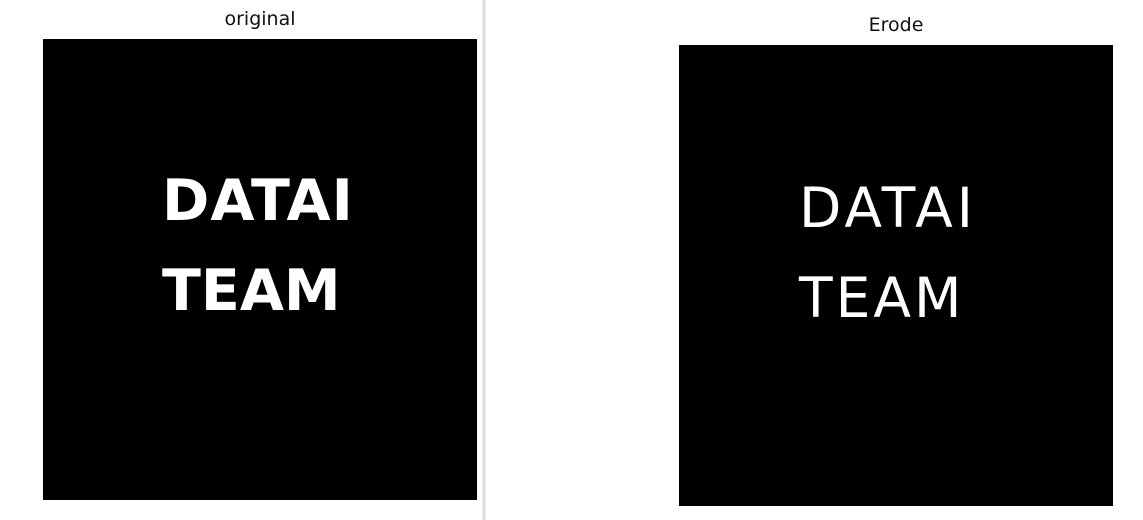  What do you see at coordinates (888, 208) in the screenshot?
I see `eroded-image-text-line-1: DATAI` at bounding box center [888, 208].